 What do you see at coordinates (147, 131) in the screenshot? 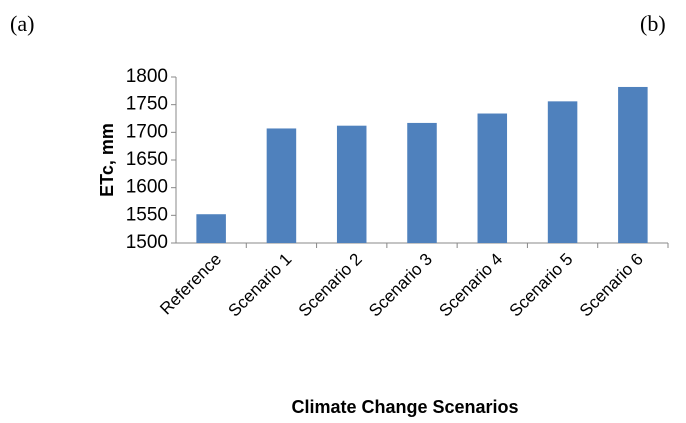
I see `y-tick-label: 1700` at bounding box center [147, 131].